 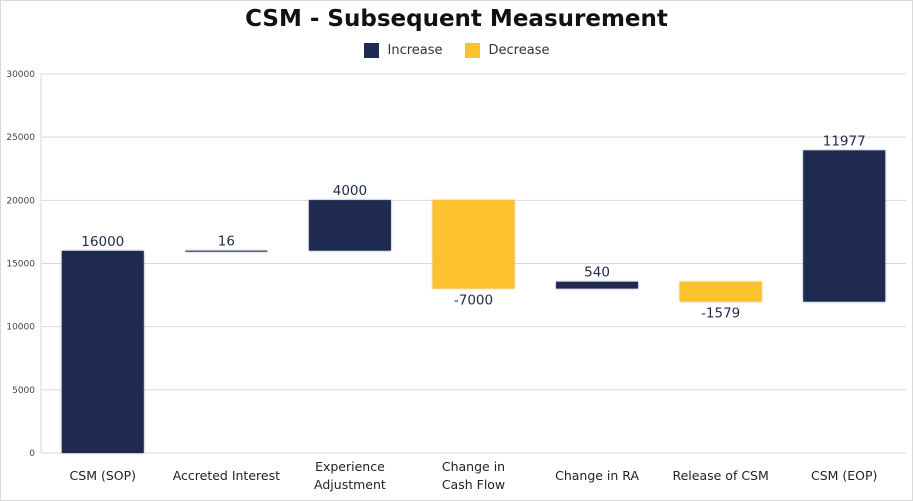 What do you see at coordinates (597, 273) in the screenshot?
I see `data-label: 540` at bounding box center [597, 273].